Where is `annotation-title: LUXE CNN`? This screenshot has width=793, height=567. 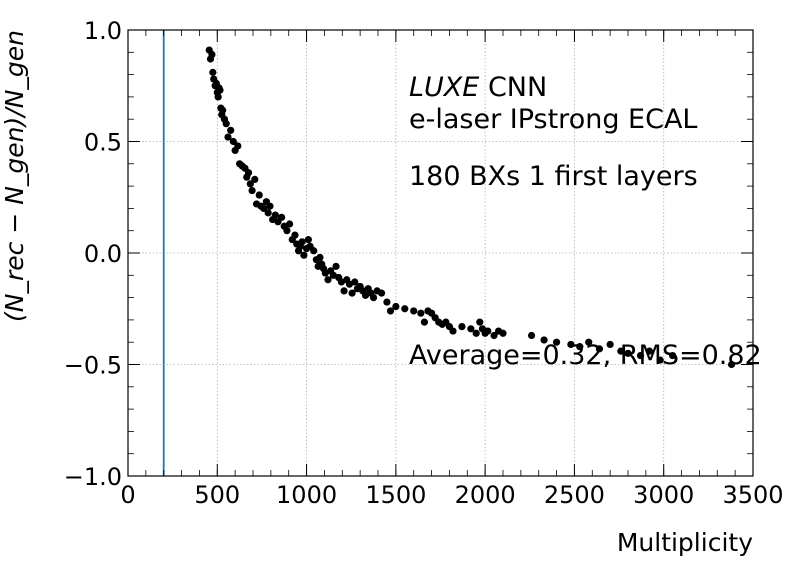
annotation-title: LUXE CNN is located at coordinates (478, 87).